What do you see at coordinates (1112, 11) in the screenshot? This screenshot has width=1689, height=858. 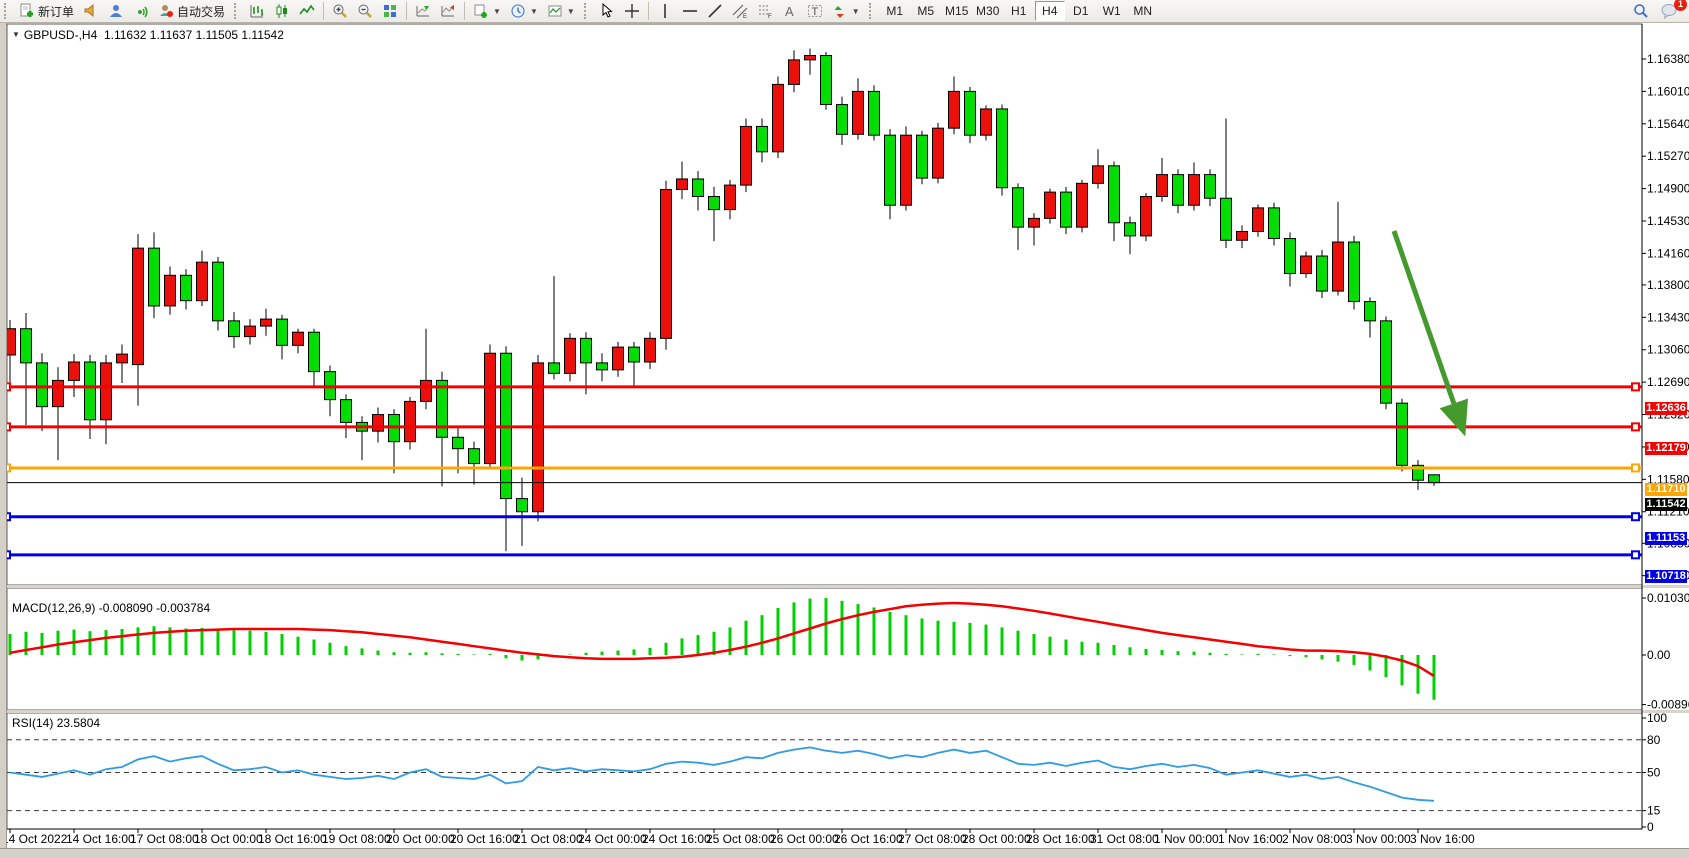 I see `timeframe-w1-button: W1` at bounding box center [1112, 11].